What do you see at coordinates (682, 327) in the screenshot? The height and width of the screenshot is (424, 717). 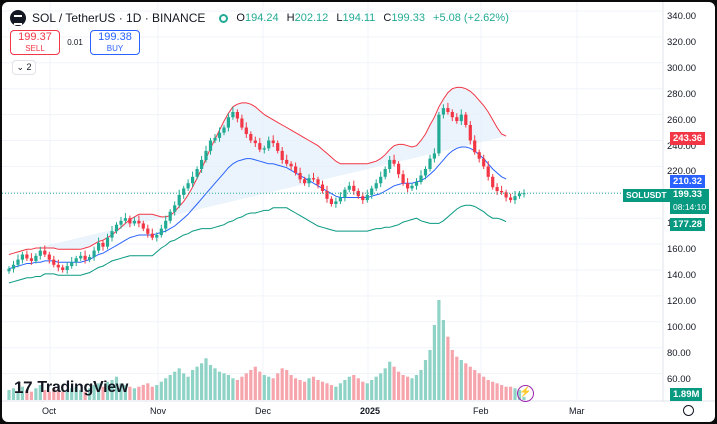 I see `price-tick-label: 100.00` at bounding box center [682, 327].